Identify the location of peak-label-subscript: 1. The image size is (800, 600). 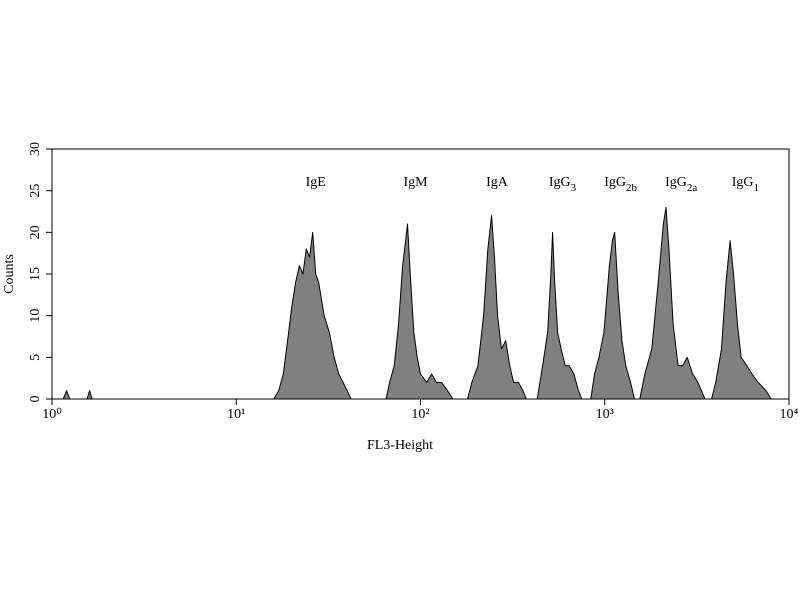
(757, 188).